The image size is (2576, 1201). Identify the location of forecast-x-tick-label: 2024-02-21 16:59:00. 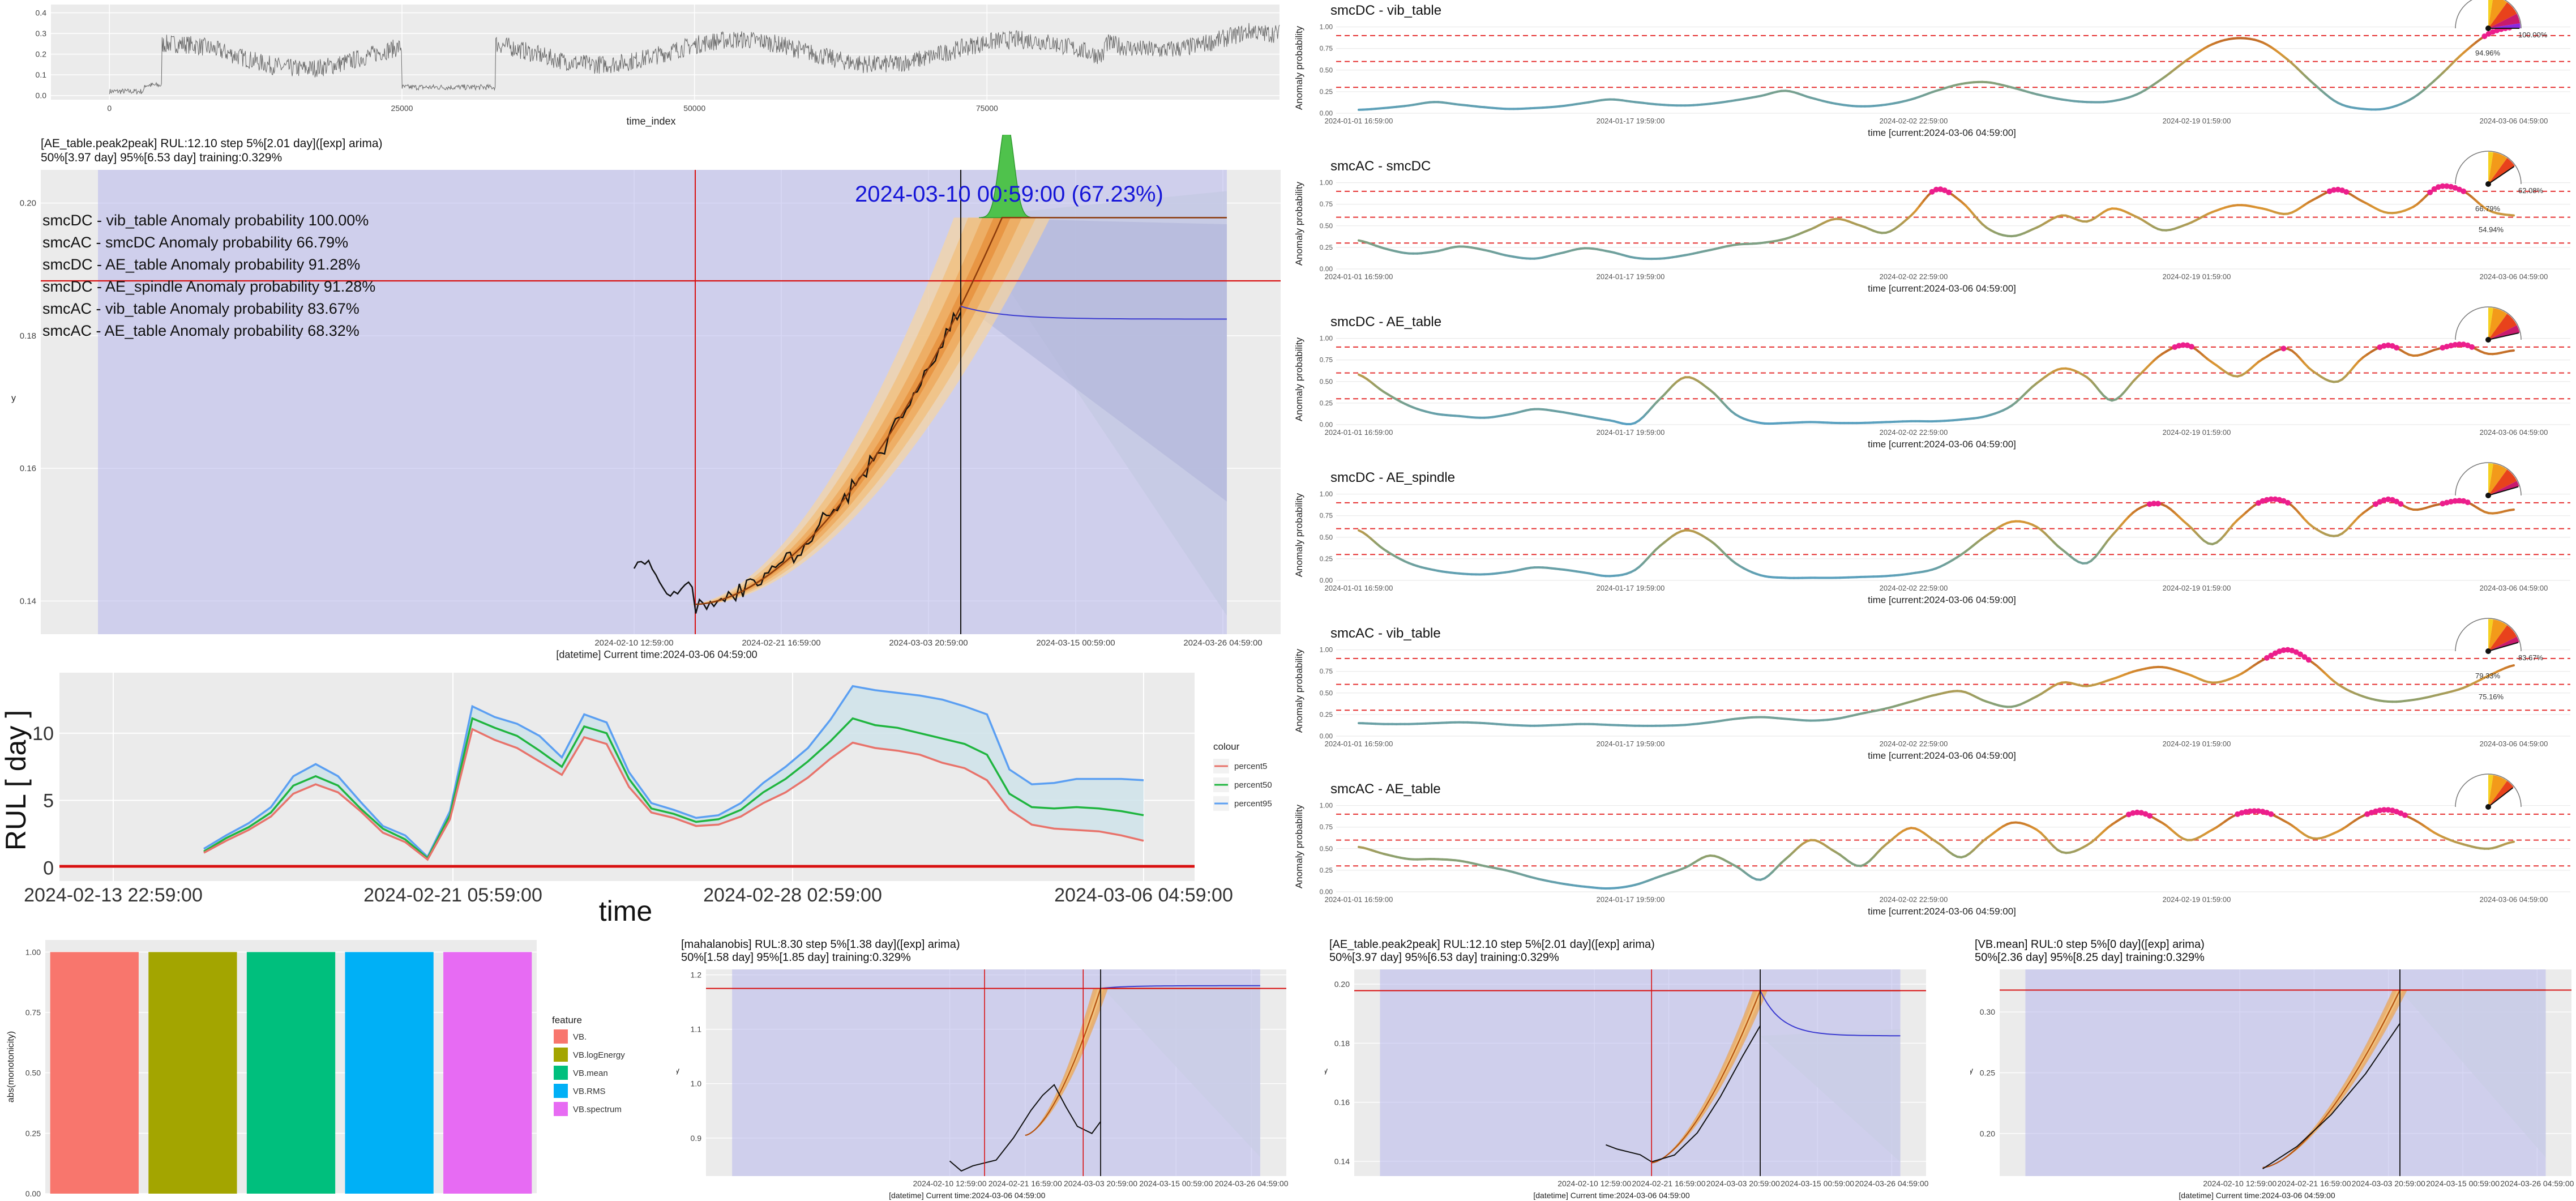
(1669, 1183).